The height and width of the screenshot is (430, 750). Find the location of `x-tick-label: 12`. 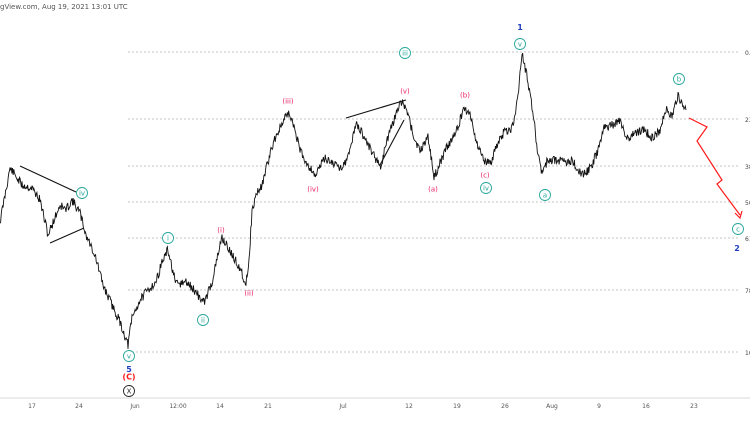

x-tick-label: 12 is located at coordinates (409, 406).